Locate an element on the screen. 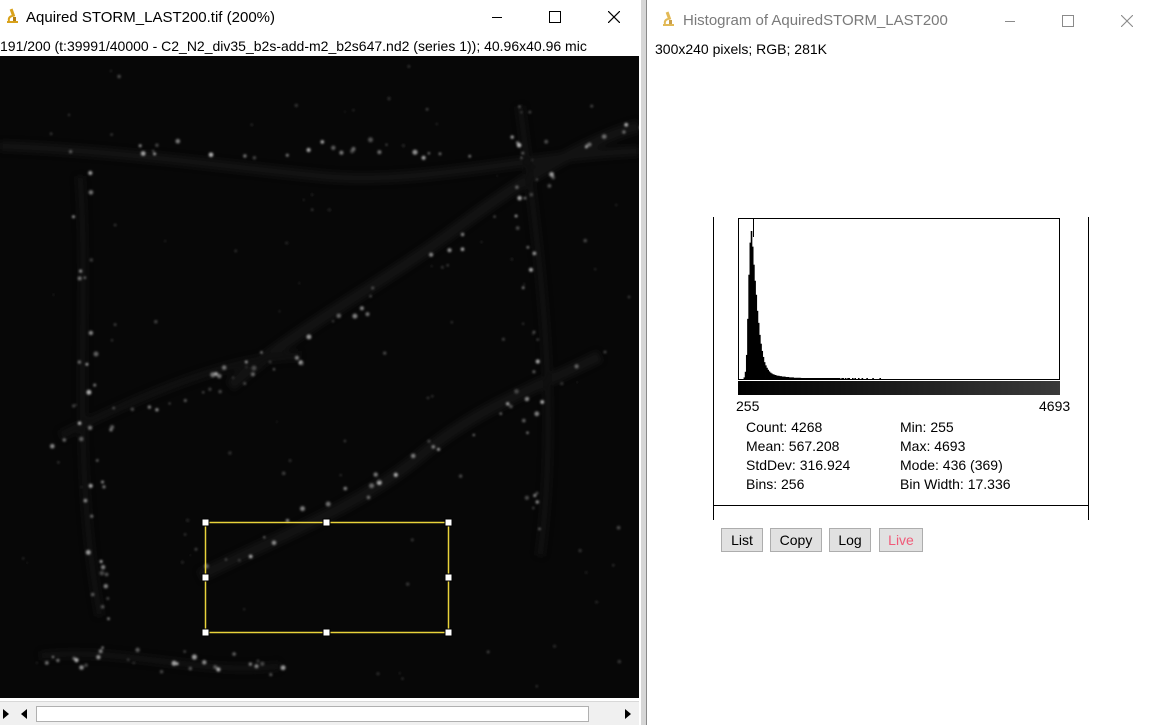  histogram-window-titlebar: Histogram of AquiredSTORM_LAST200 is located at coordinates (901, 20).